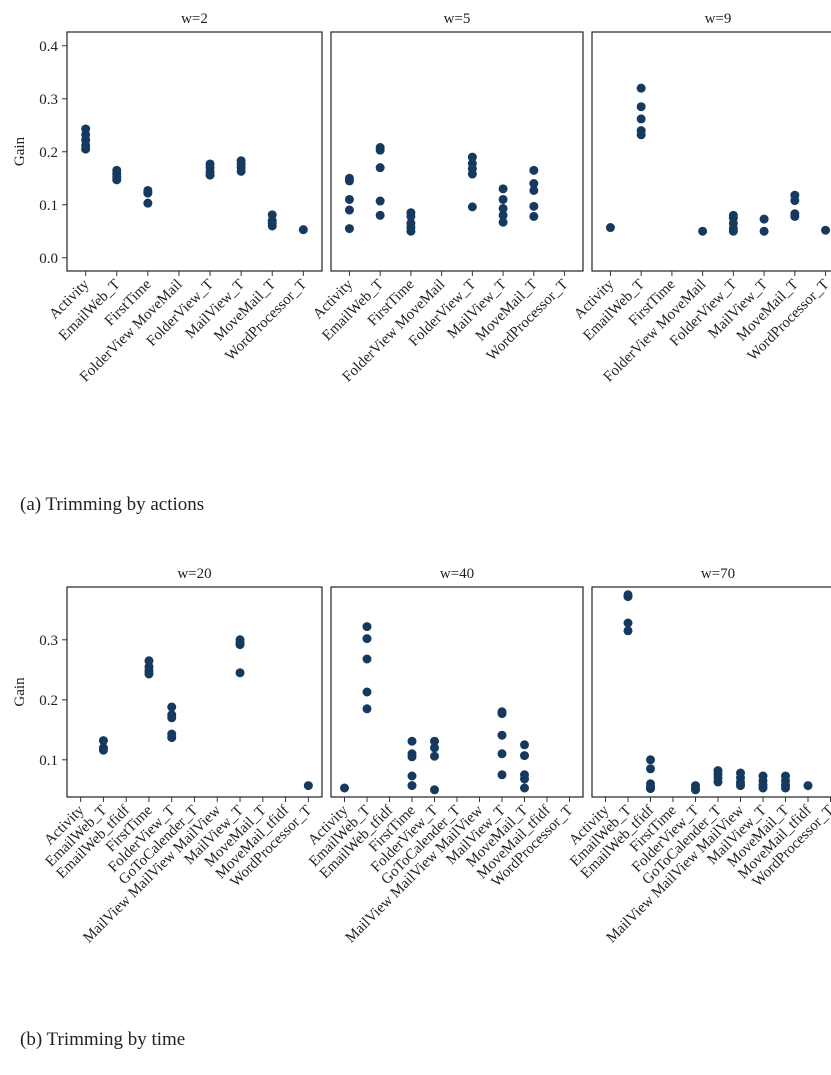  Describe the element at coordinates (457, 574) in the screenshot. I see `facet-title: w=40` at that location.